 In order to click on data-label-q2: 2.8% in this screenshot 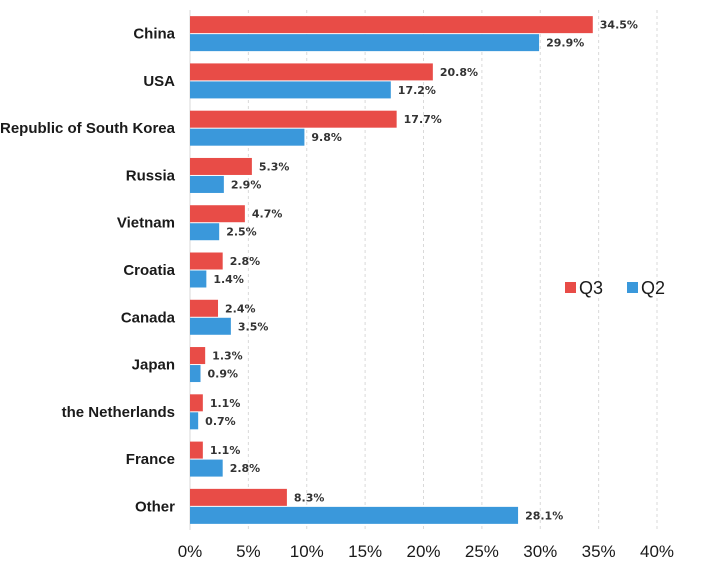, I will do `click(245, 468)`.